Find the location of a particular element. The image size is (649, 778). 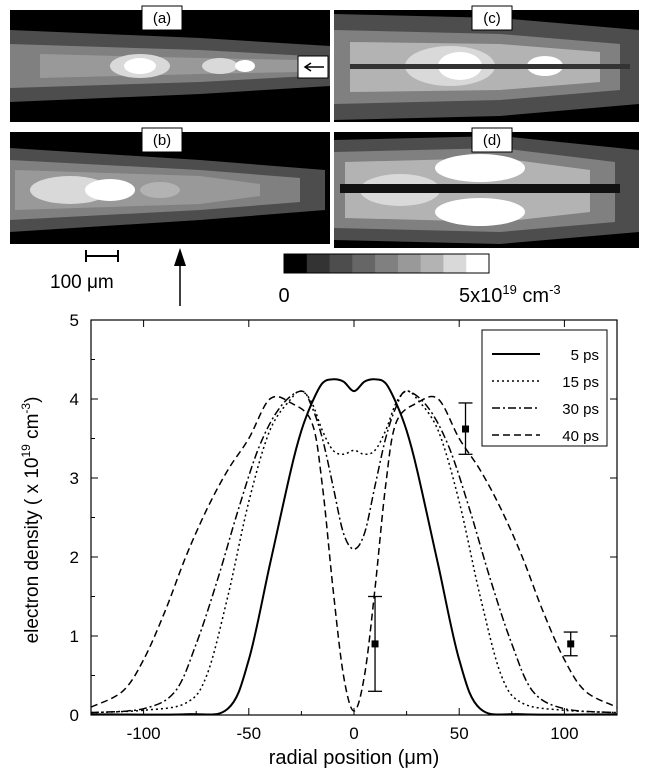

svg-text: (d) is located at coordinates (492, 140).